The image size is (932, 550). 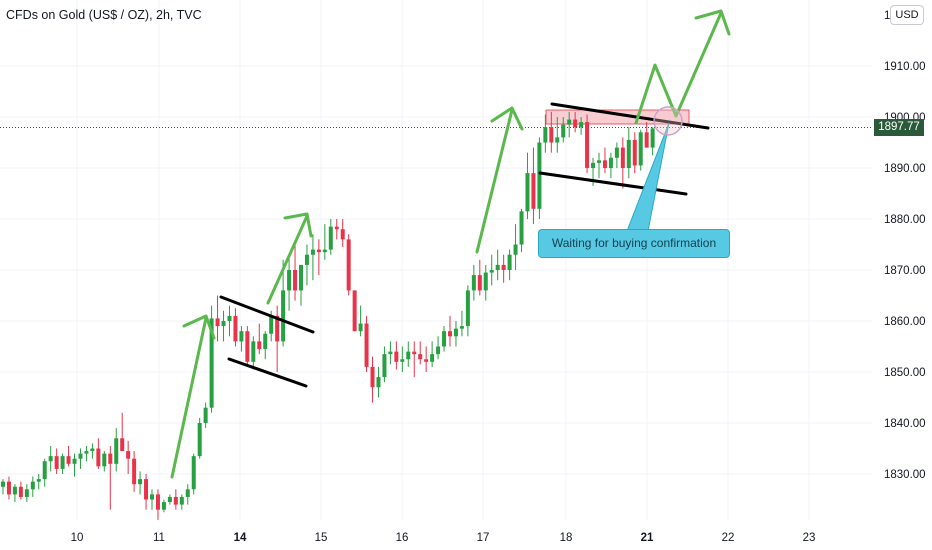 What do you see at coordinates (443, 538) in the screenshot?
I see `time-axis: 10 11 14 15 16 17 18 21 22 23` at bounding box center [443, 538].